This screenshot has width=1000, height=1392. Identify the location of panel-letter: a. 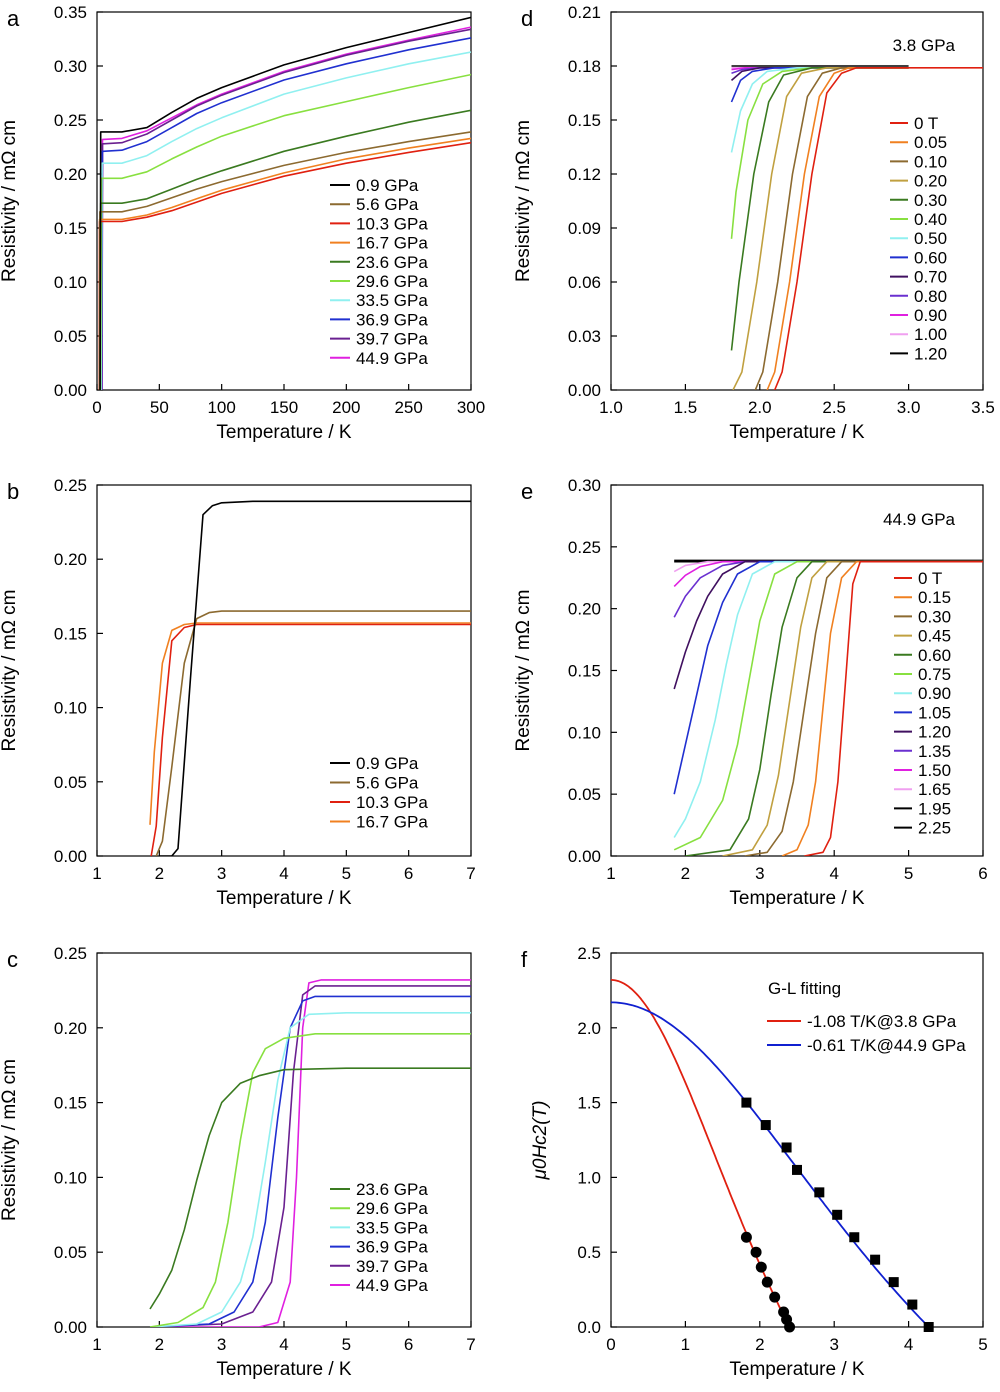
(13, 18).